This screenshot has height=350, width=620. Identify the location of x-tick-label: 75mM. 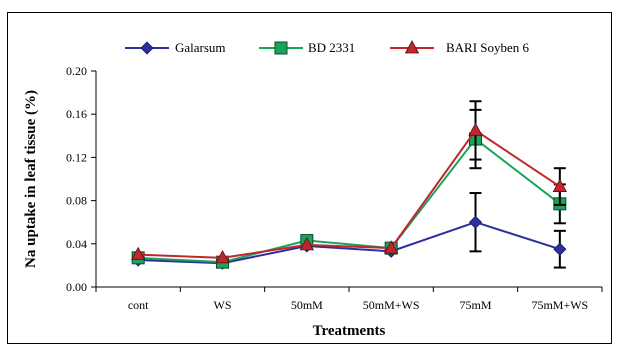
(475, 305).